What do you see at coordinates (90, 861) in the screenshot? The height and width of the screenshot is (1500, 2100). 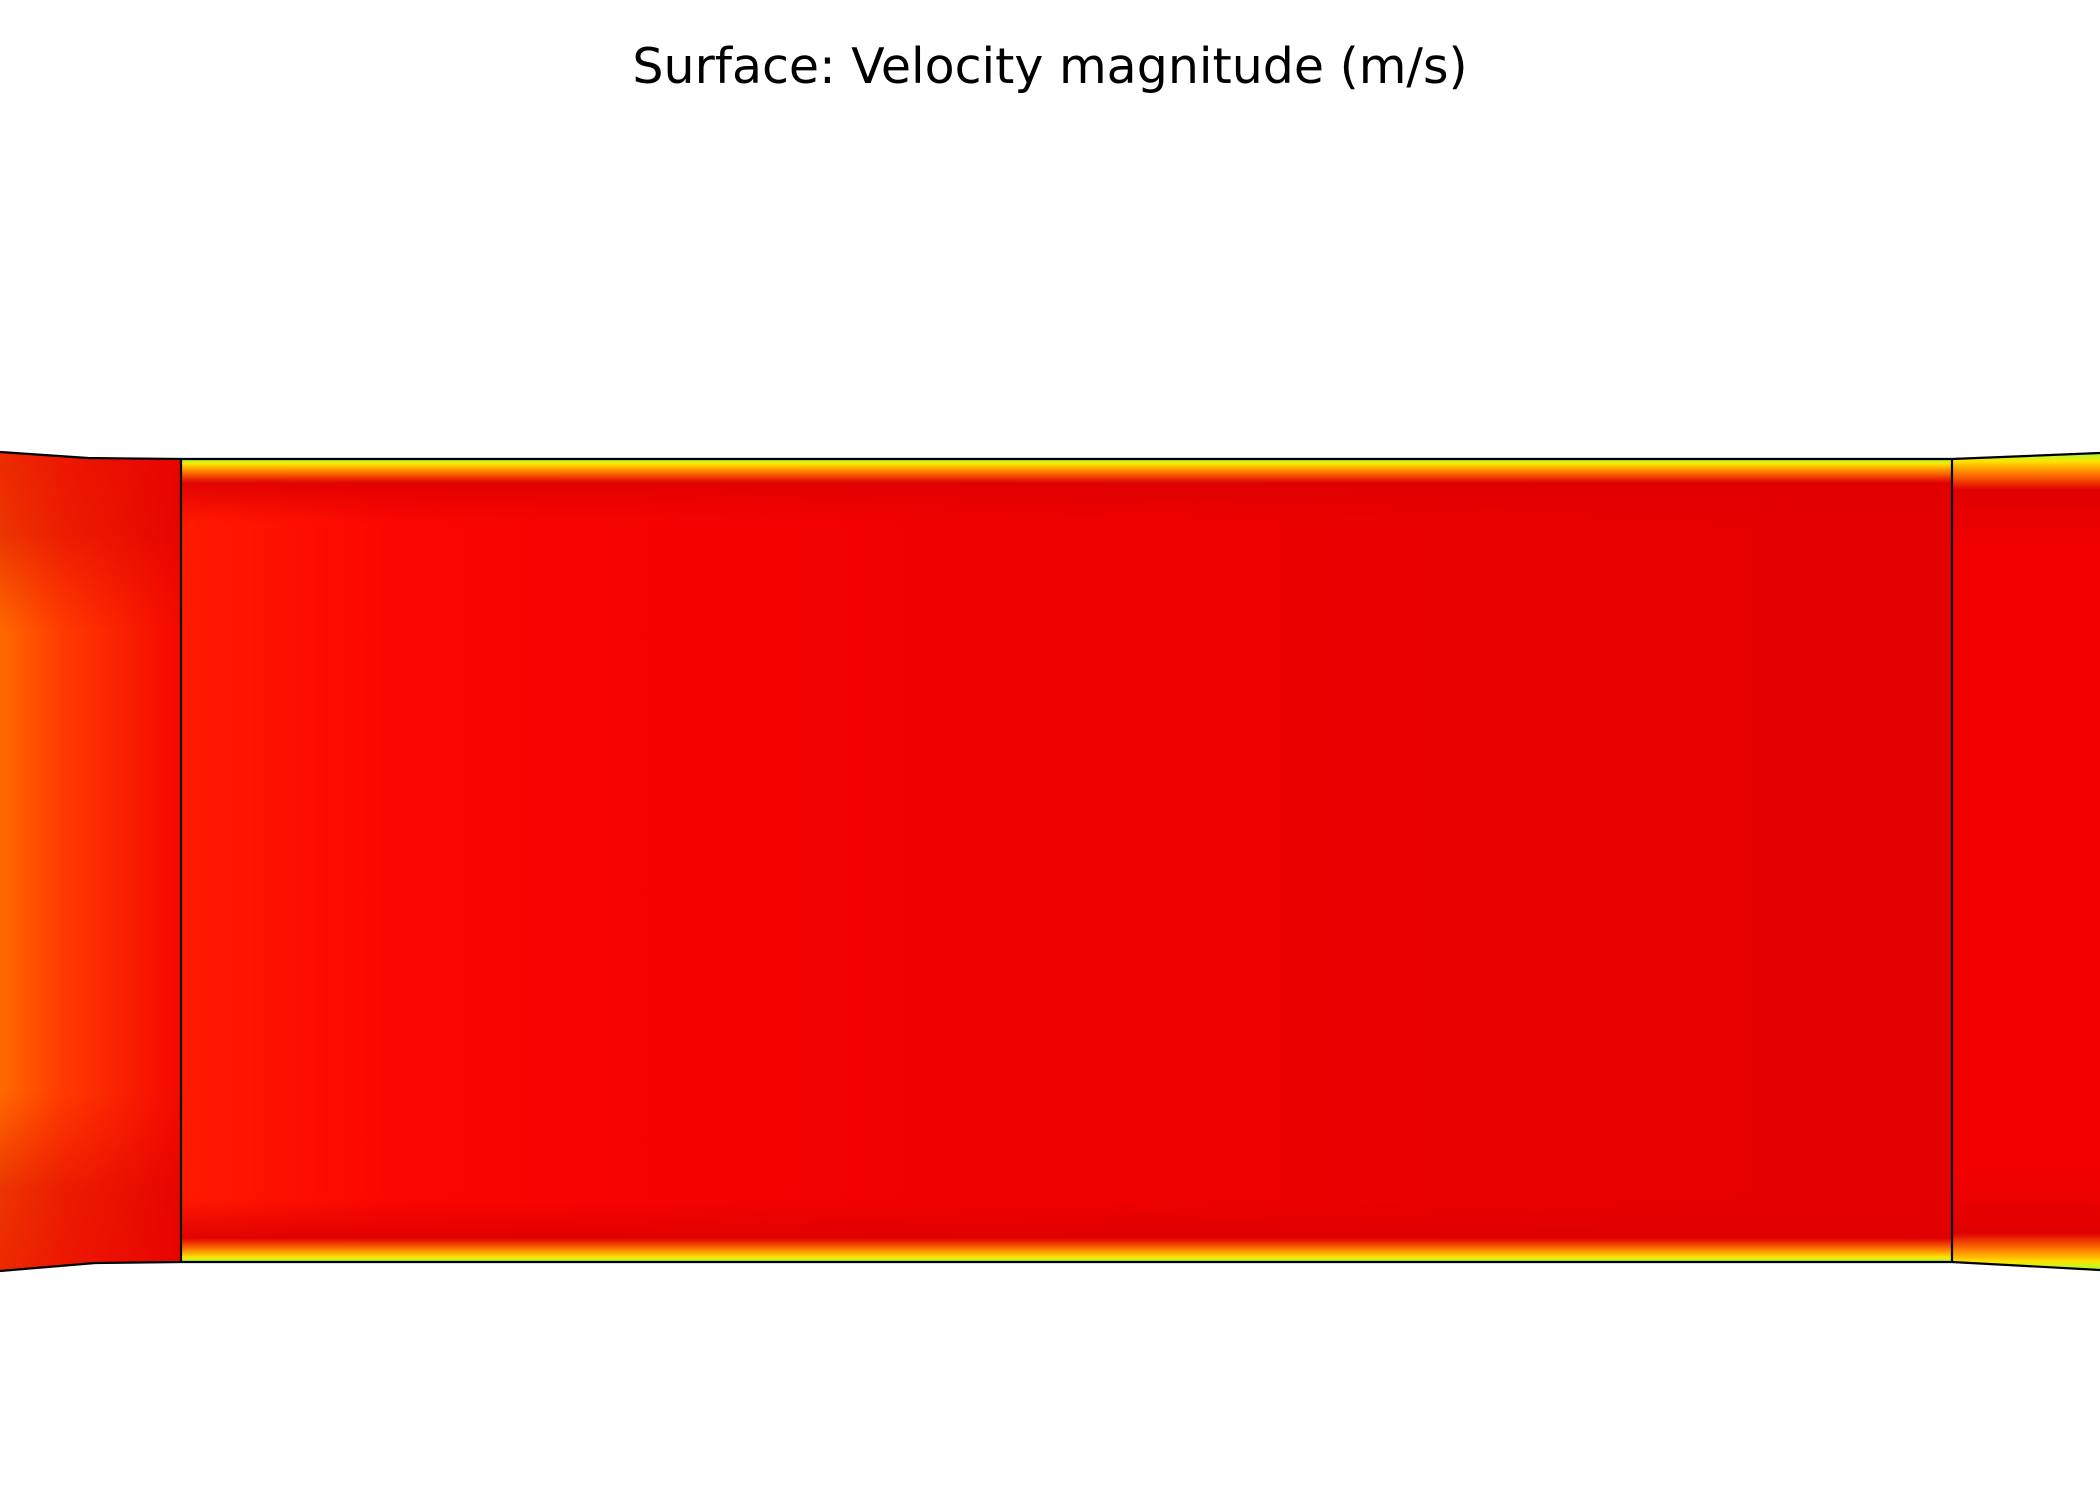 I see `inlet-region` at bounding box center [90, 861].